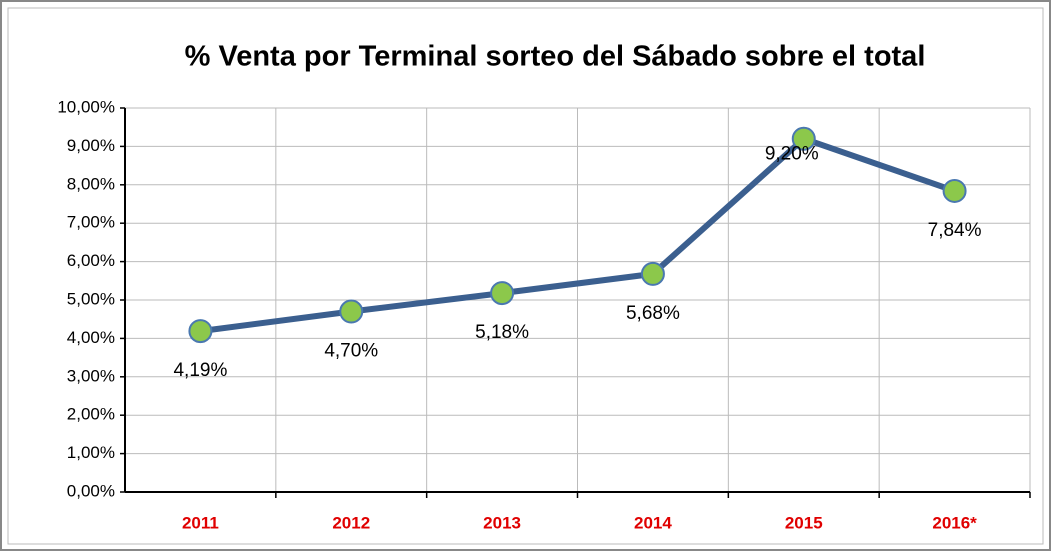 This screenshot has width=1051, height=551. Describe the element at coordinates (954, 522) in the screenshot. I see `x-tick-label: 2016*` at that location.